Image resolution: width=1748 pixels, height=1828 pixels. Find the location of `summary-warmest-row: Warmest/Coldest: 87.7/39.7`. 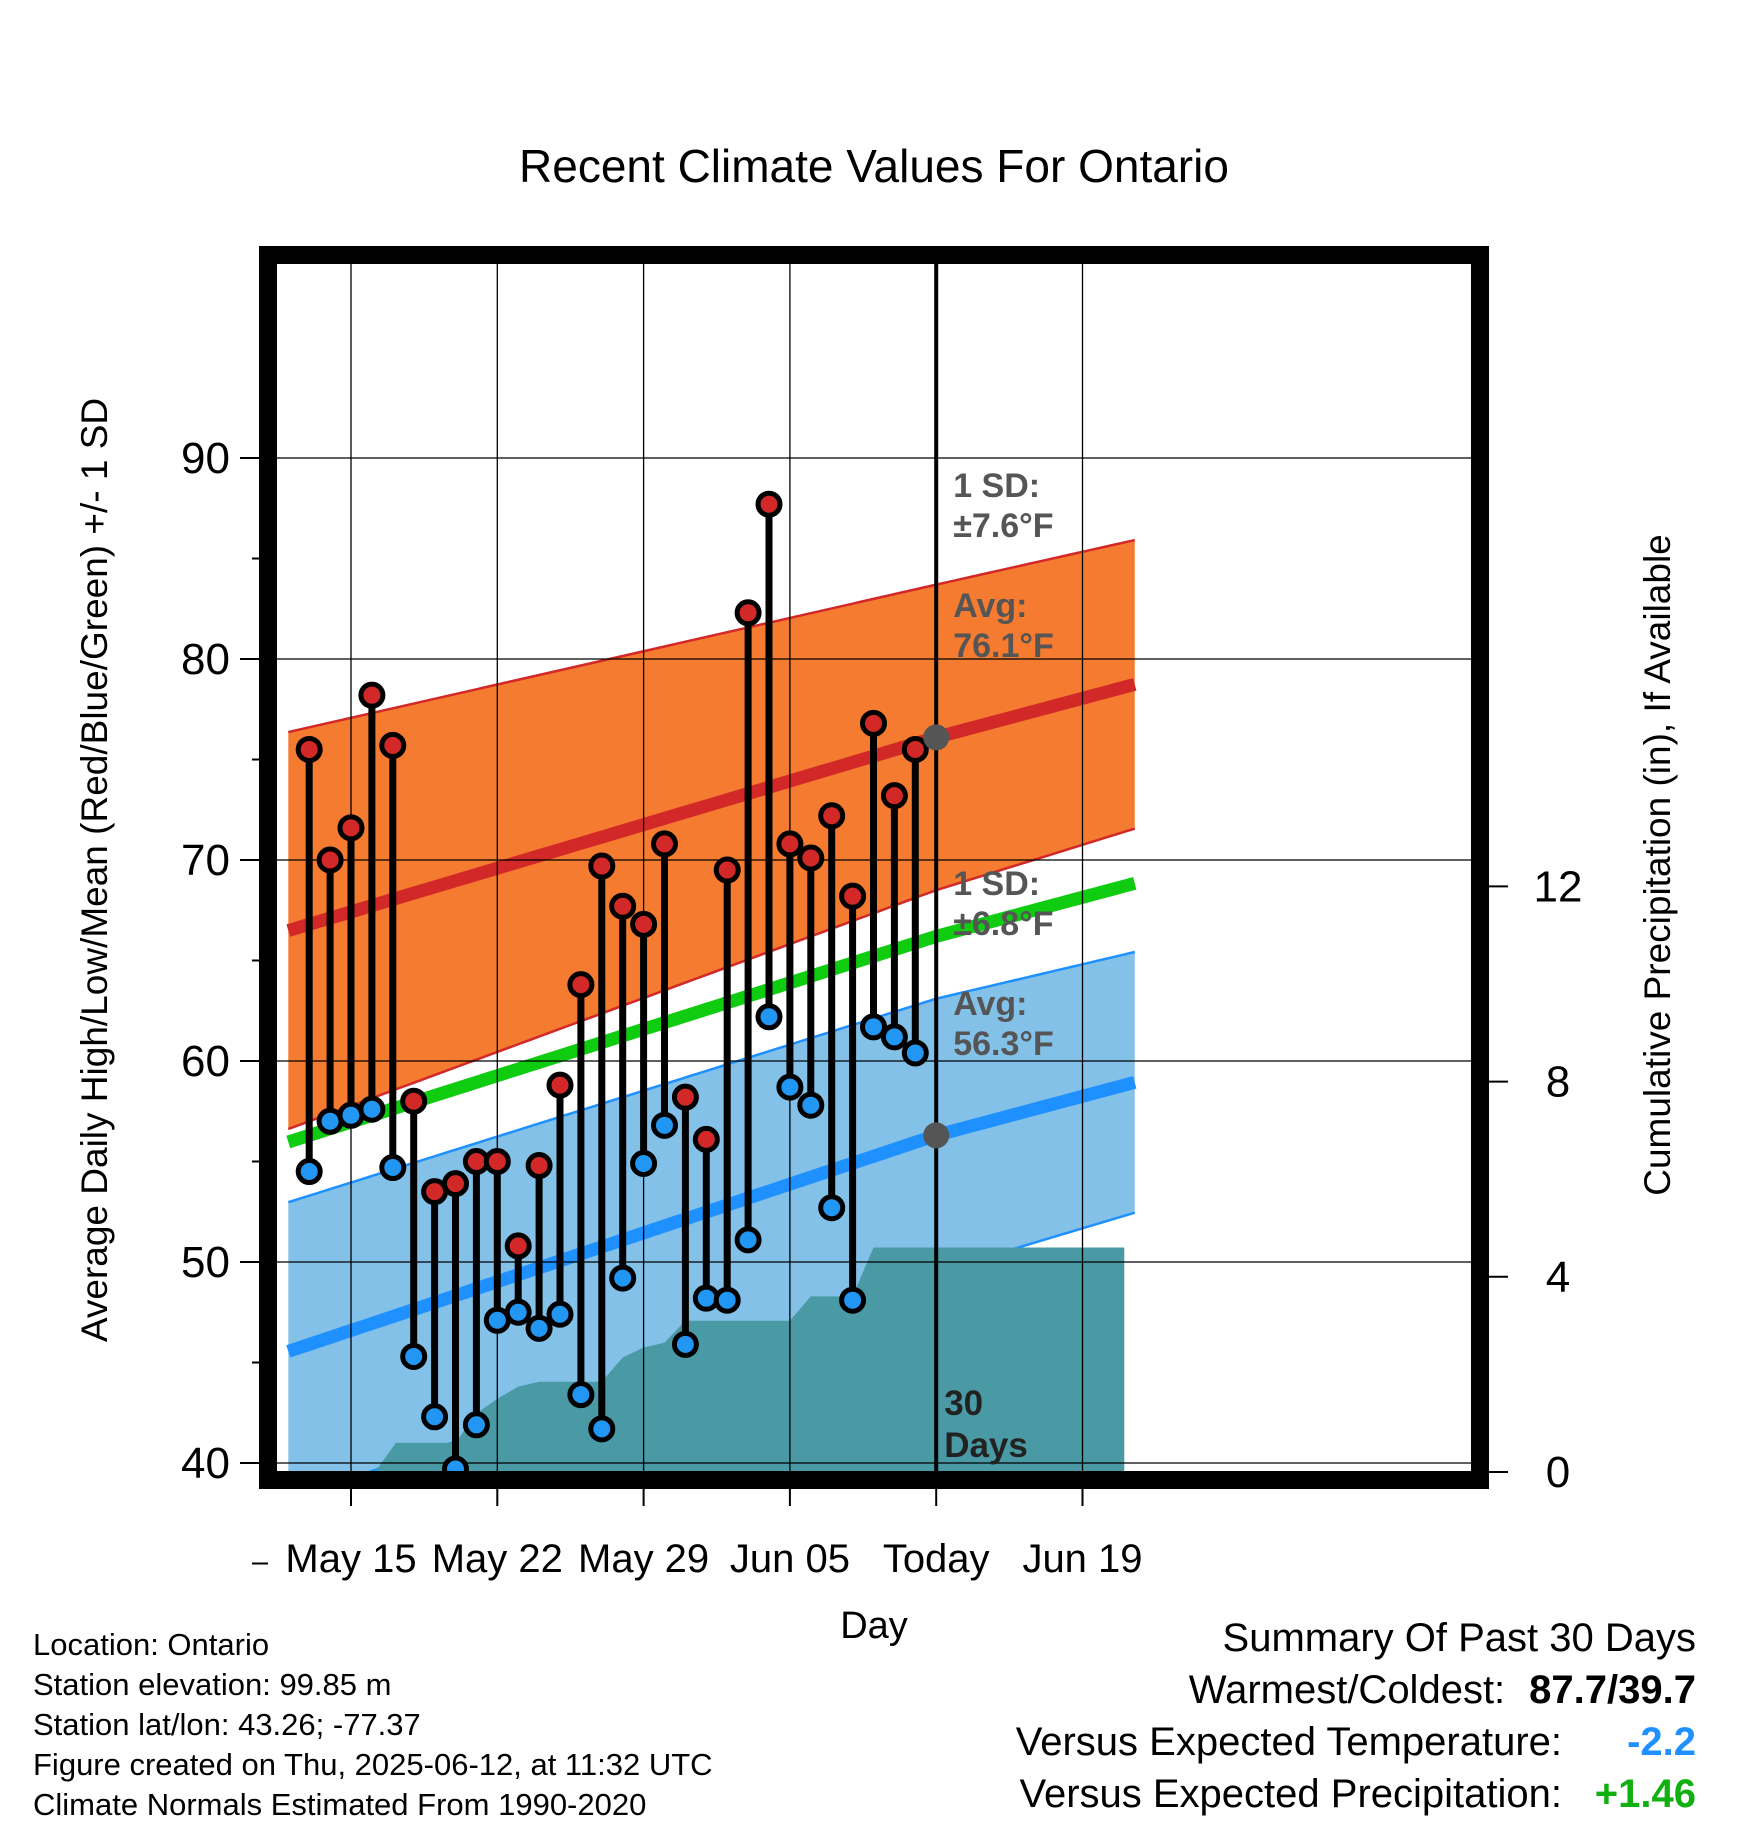

summary-warmest-row: Warmest/Coldest: 87.7/39.7 is located at coordinates (1356, 1690).